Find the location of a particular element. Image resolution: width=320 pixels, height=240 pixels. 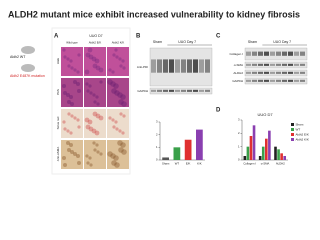

row-label: PAS is located at coordinates (58, 92).